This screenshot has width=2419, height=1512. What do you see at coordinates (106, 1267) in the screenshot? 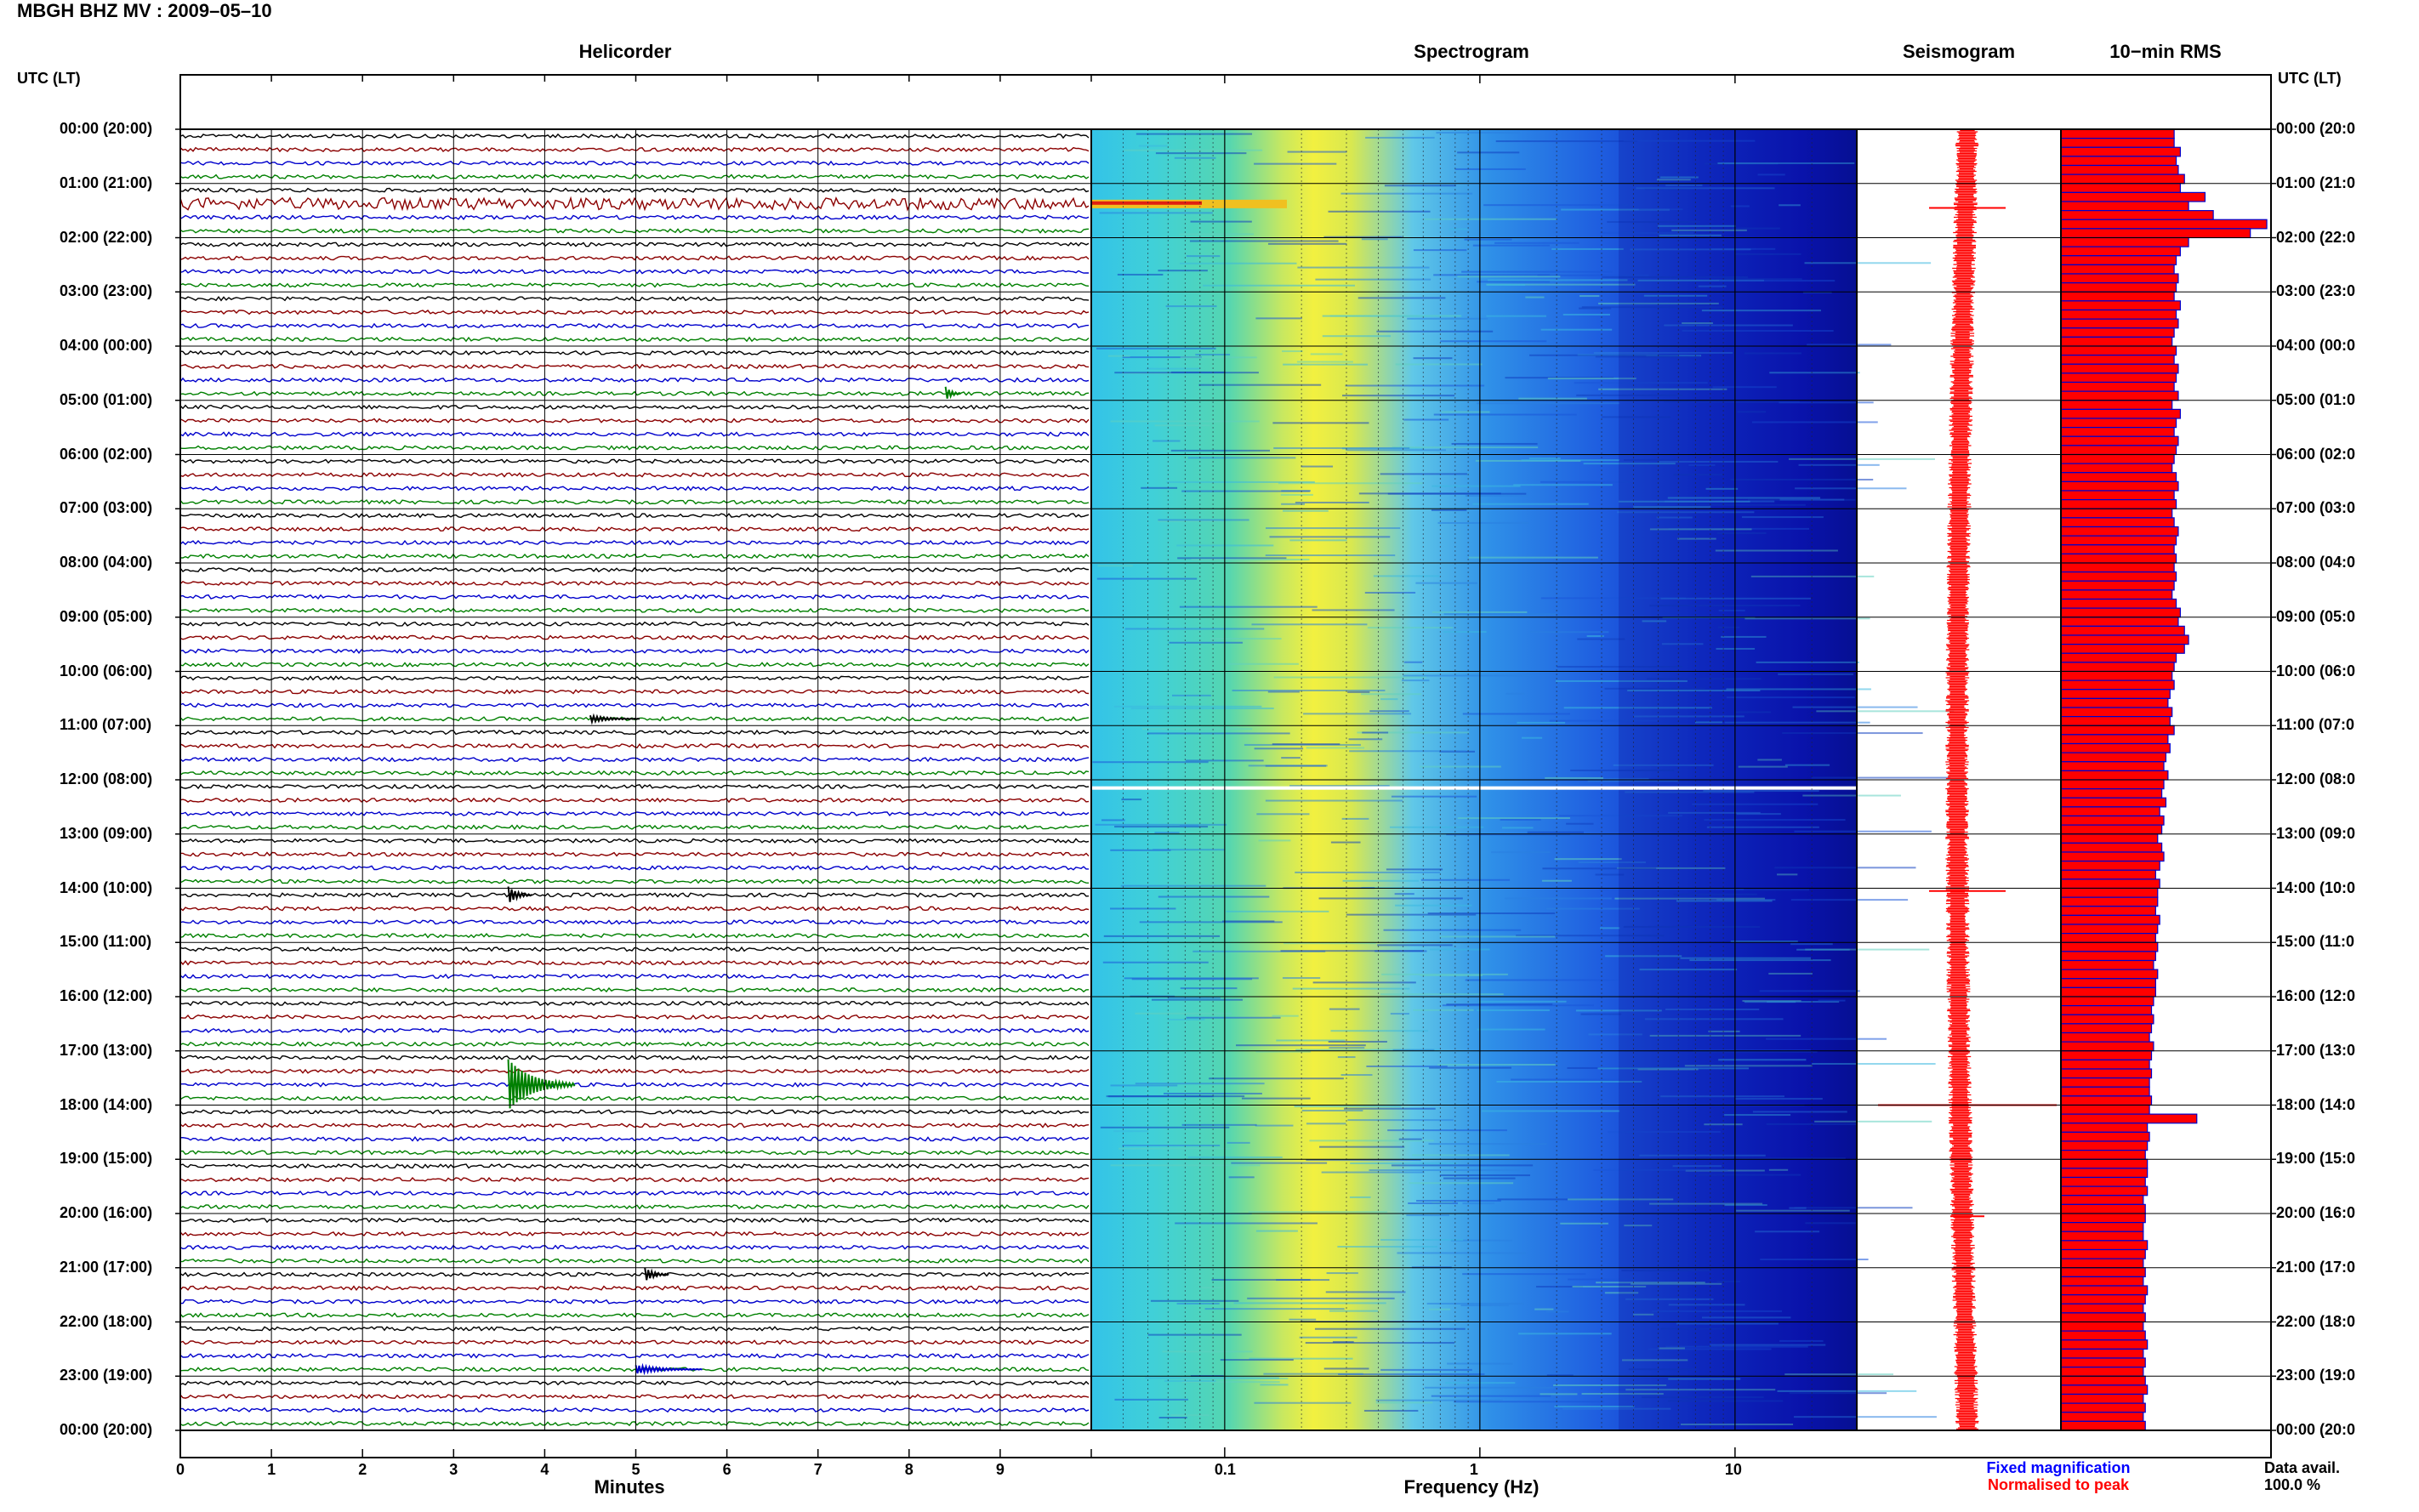
I see `time-label-left: 21:00 (17:00)` at bounding box center [106, 1267].